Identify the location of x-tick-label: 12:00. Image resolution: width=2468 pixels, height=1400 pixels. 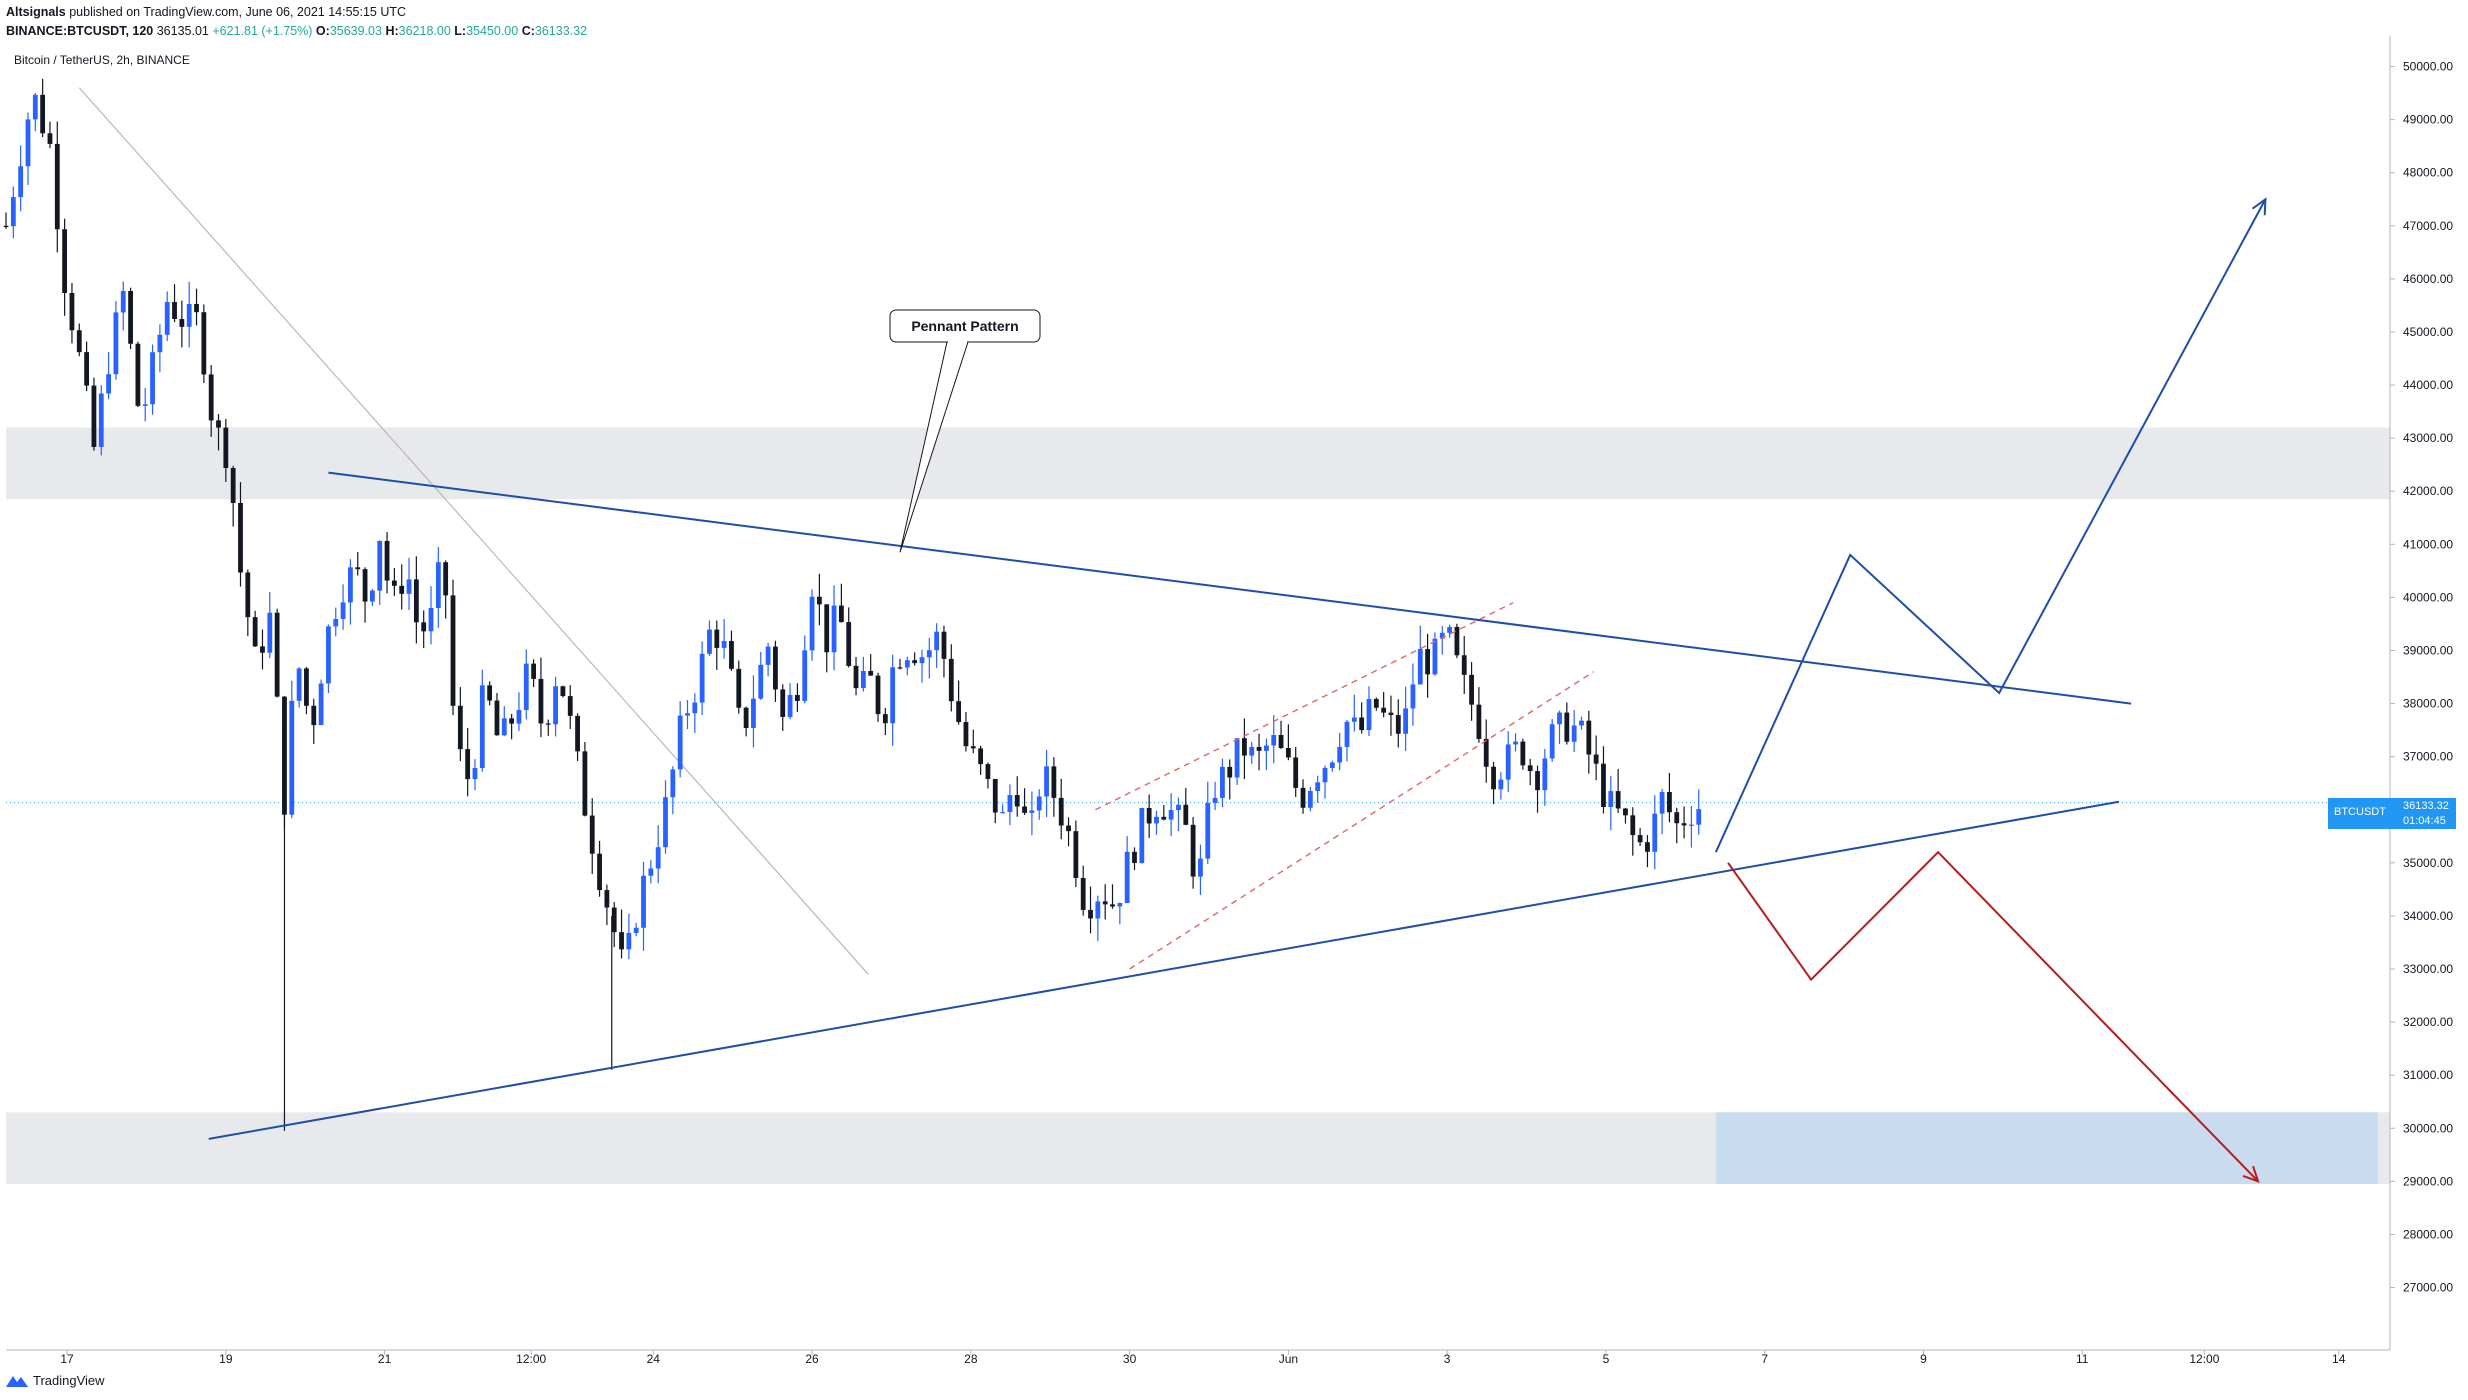
(531, 1359).